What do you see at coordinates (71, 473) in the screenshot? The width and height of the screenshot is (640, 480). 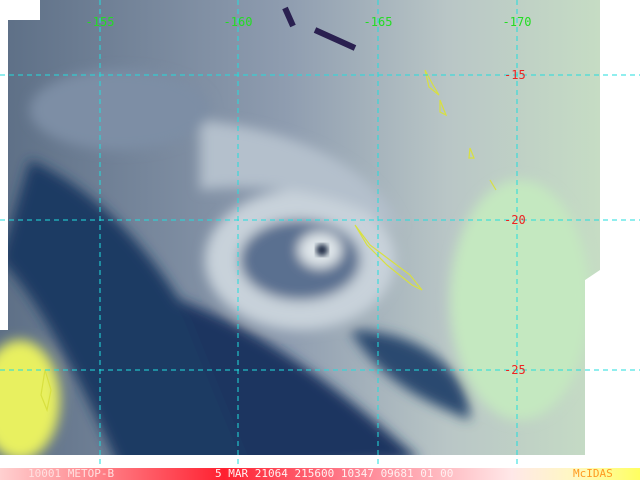 I see `satellite-label: 10001 METOP-B` at bounding box center [71, 473].